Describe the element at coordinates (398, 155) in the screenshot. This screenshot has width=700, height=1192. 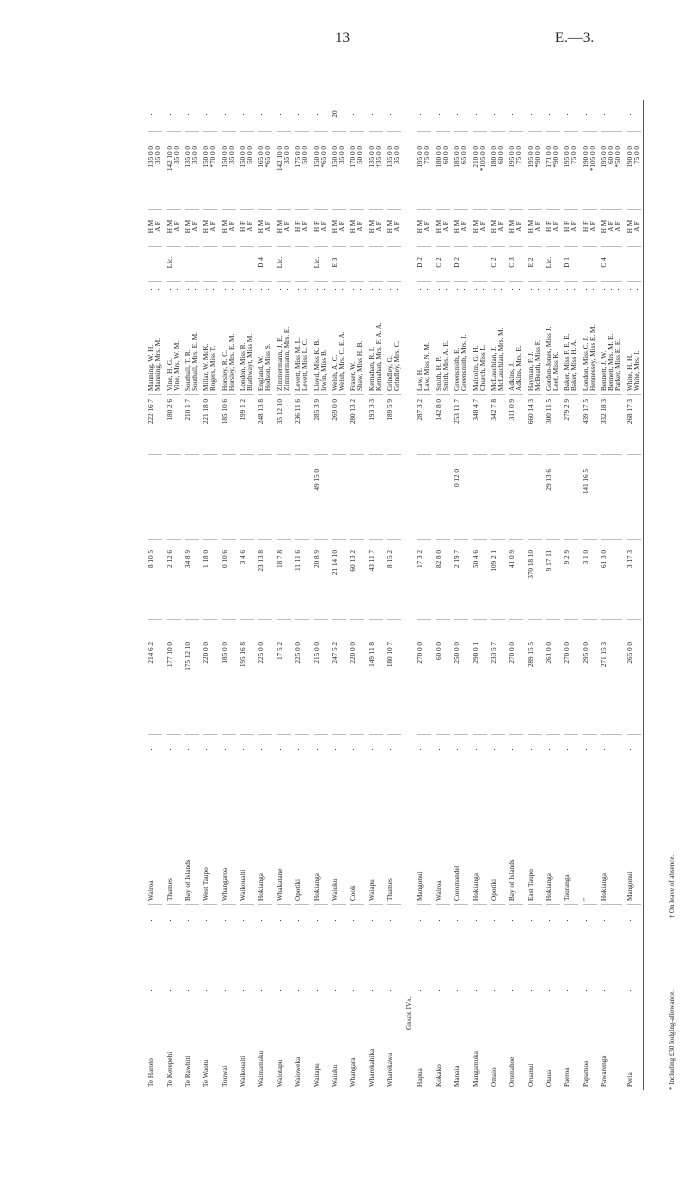
I see `salary-text: 35 0 0` at that location.